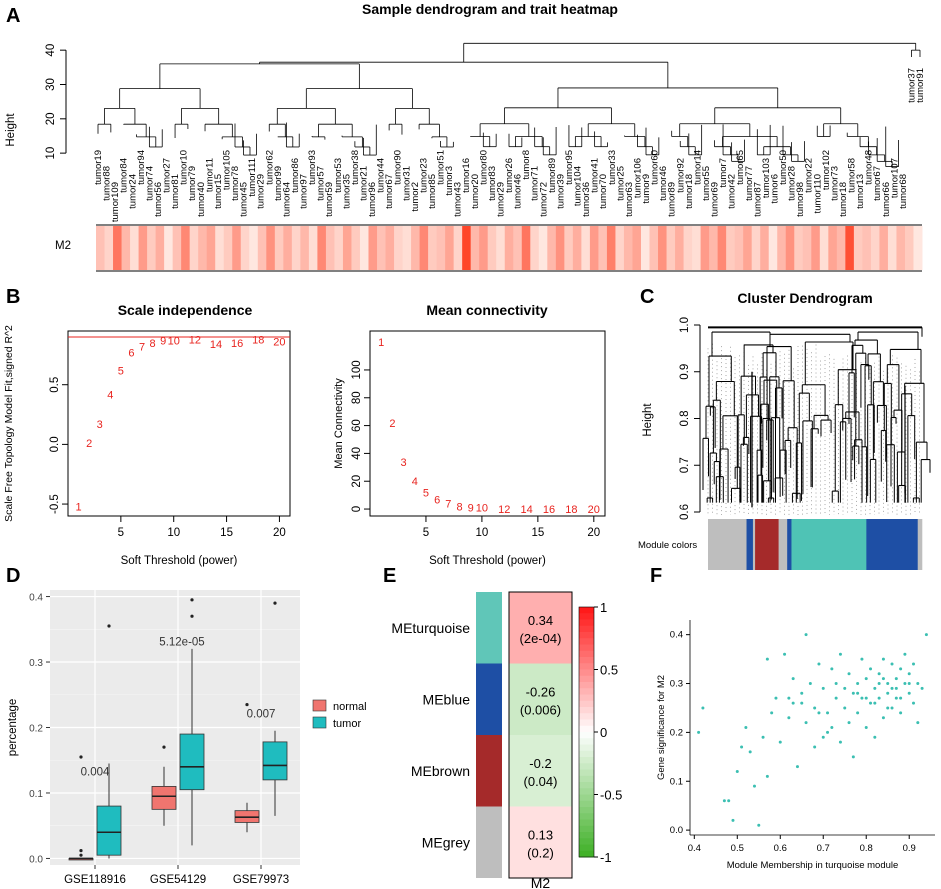 The height and width of the screenshot is (889, 941). What do you see at coordinates (780, 848) in the screenshot?
I see `panel-f-x-tick-label: 0.6` at bounding box center [780, 848].